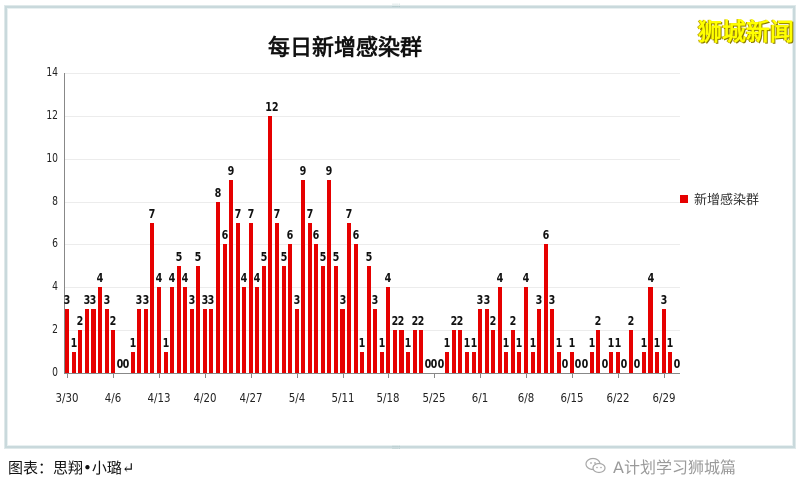 The image size is (800, 501). Describe the element at coordinates (71, 468) in the screenshot. I see `figure-caption: 图表：思翔•小璐↵` at that location.